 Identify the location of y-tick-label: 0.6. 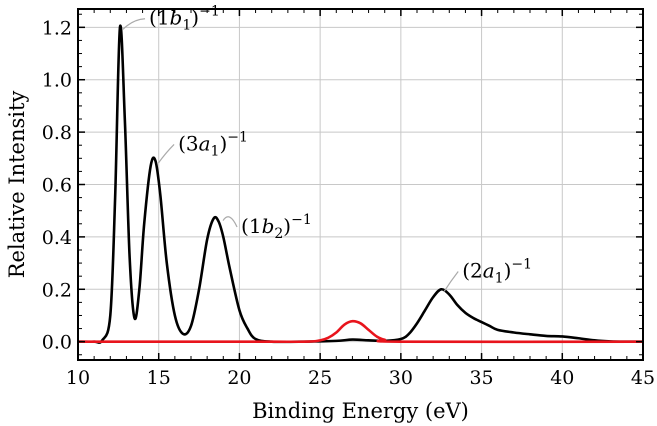
(57, 186).